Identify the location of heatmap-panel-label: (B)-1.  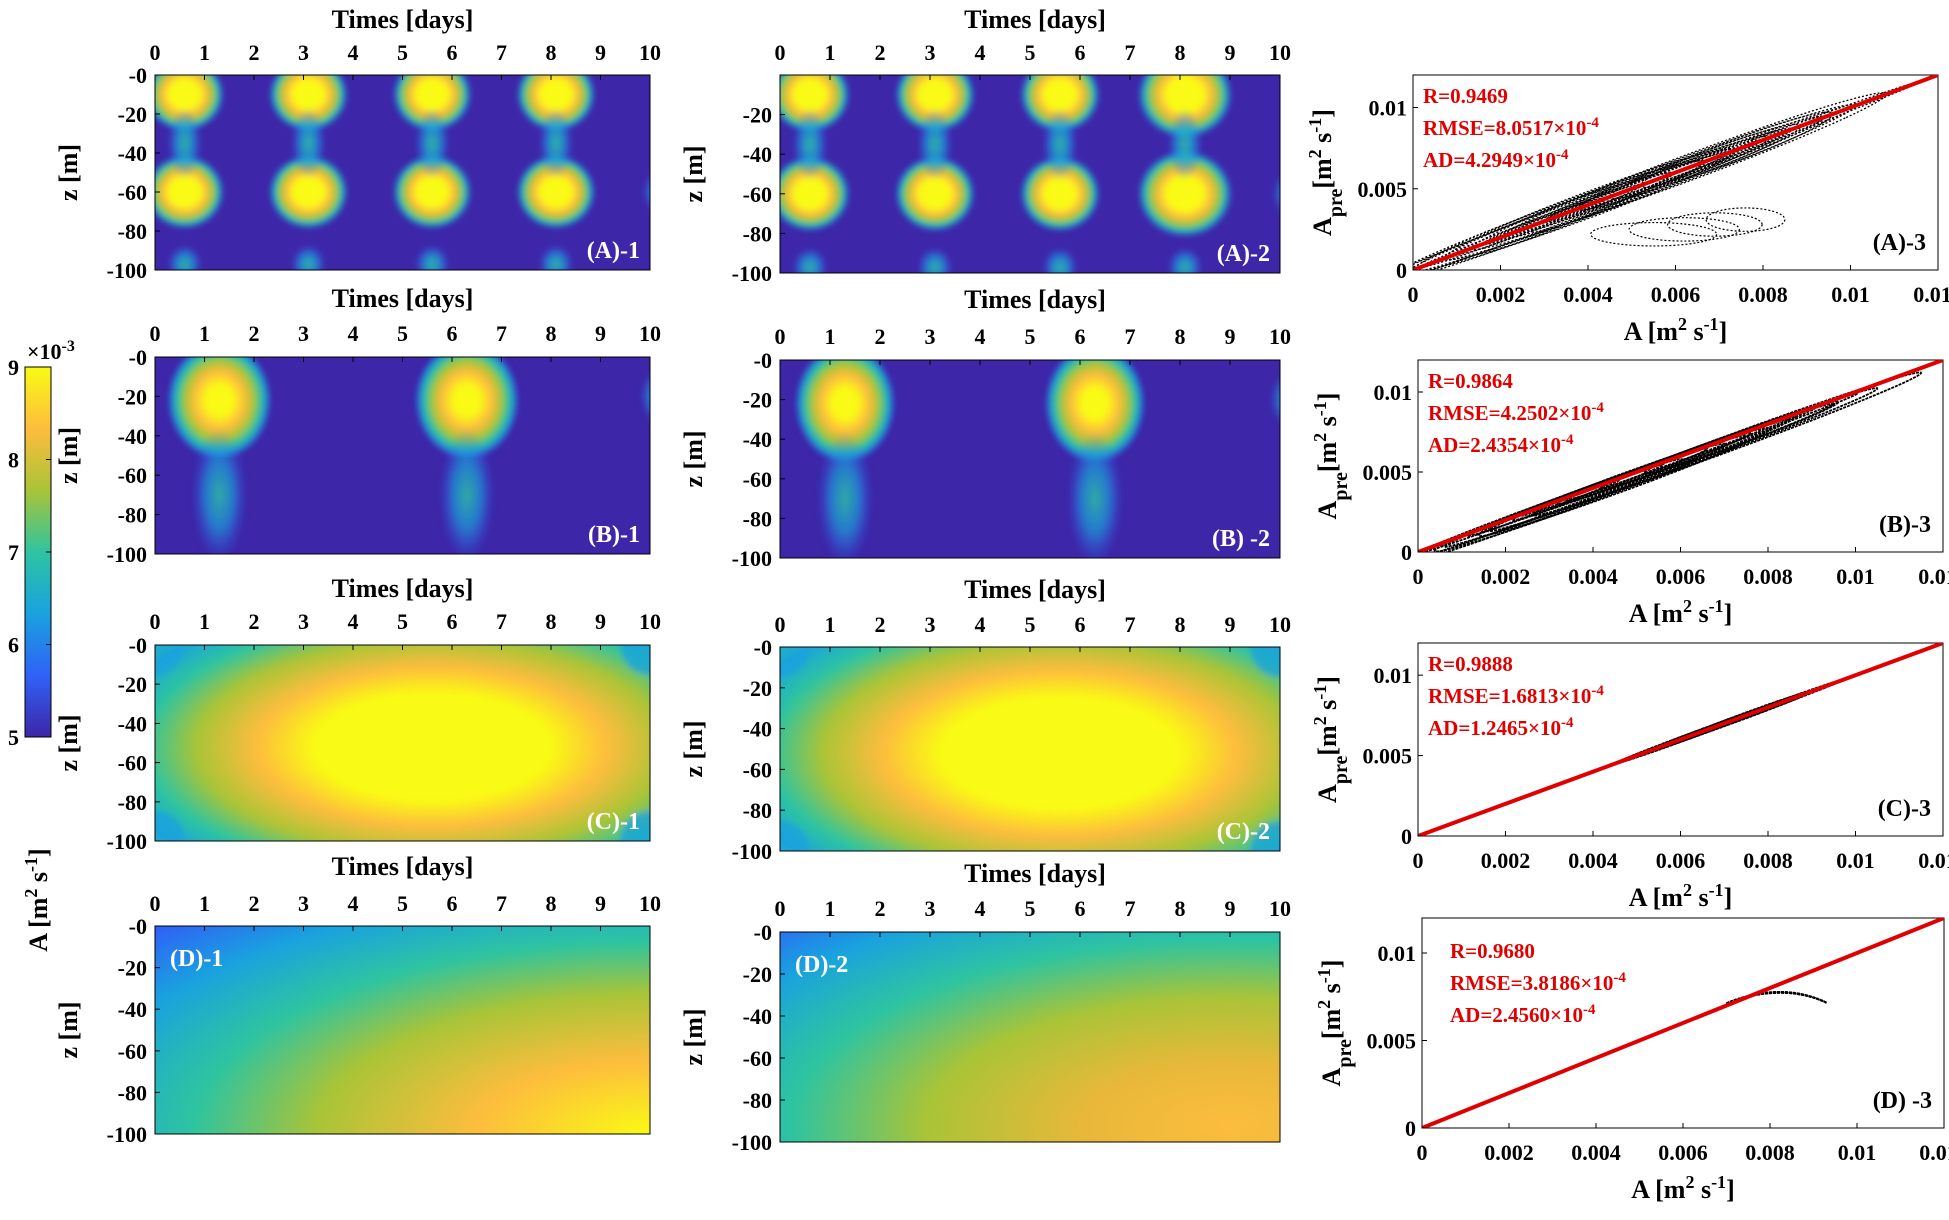
(614, 535).